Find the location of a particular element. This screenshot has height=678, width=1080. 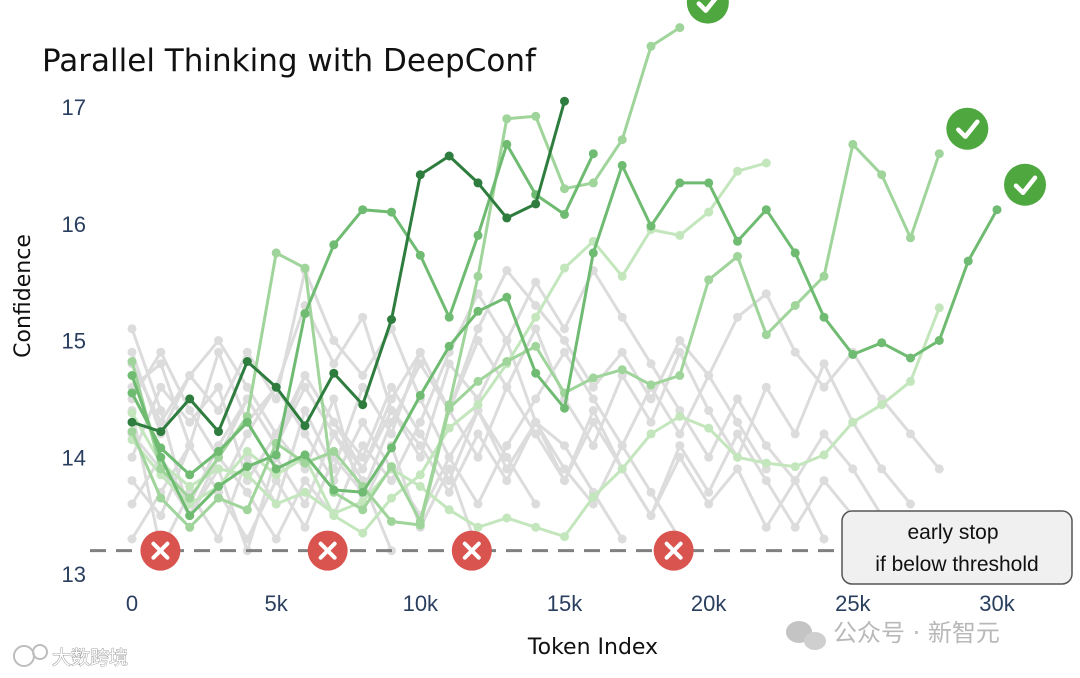

annotation-line-2: if below threshold is located at coordinates (956, 564).